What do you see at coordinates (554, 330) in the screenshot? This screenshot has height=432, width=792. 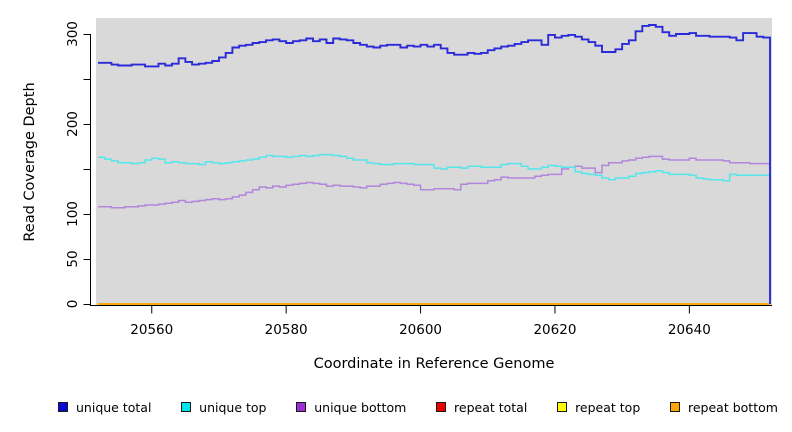 I see `x-tick-label: 20620` at bounding box center [554, 330].